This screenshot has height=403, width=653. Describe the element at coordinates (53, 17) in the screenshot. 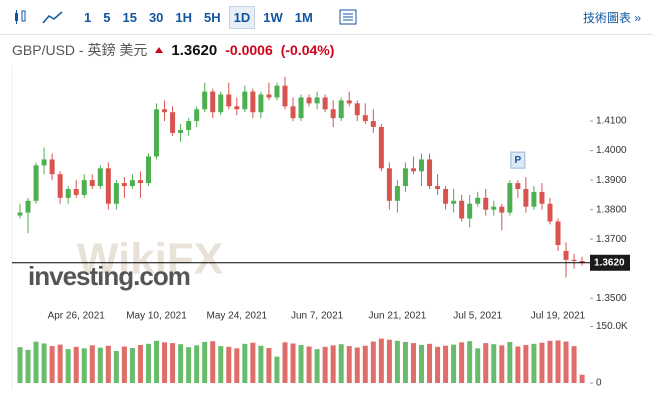

I see `area-icon` at that location.